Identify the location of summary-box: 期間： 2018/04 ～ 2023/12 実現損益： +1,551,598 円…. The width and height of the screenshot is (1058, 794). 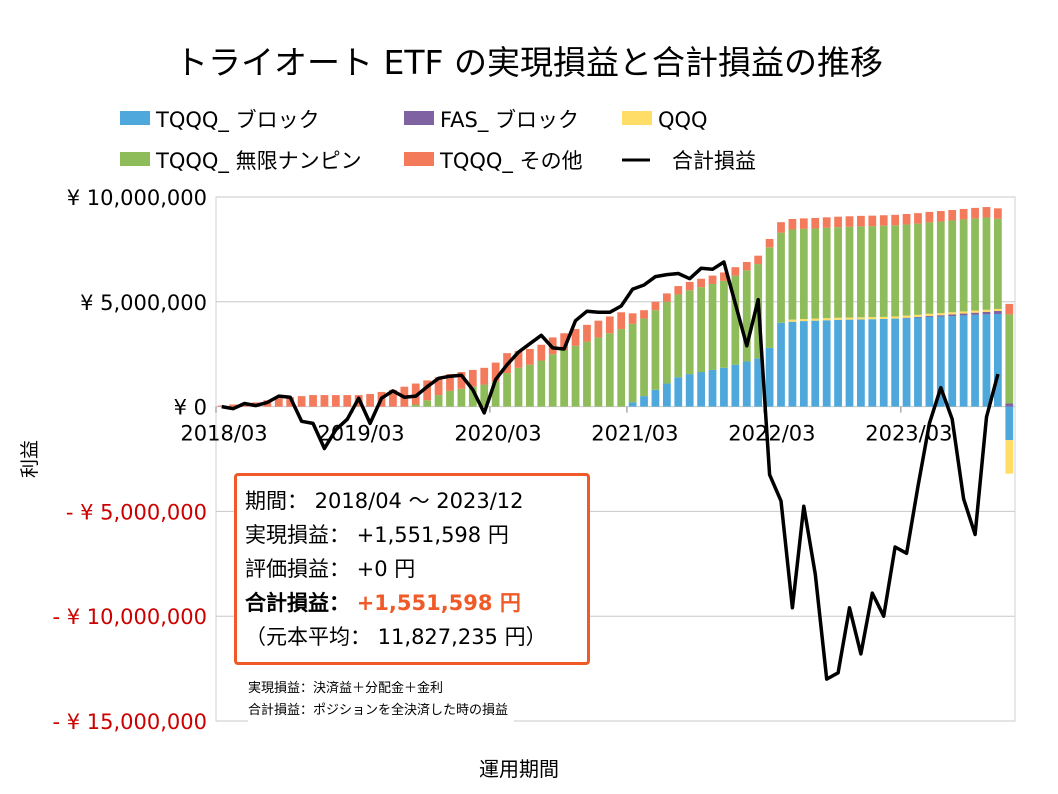
(412, 569).